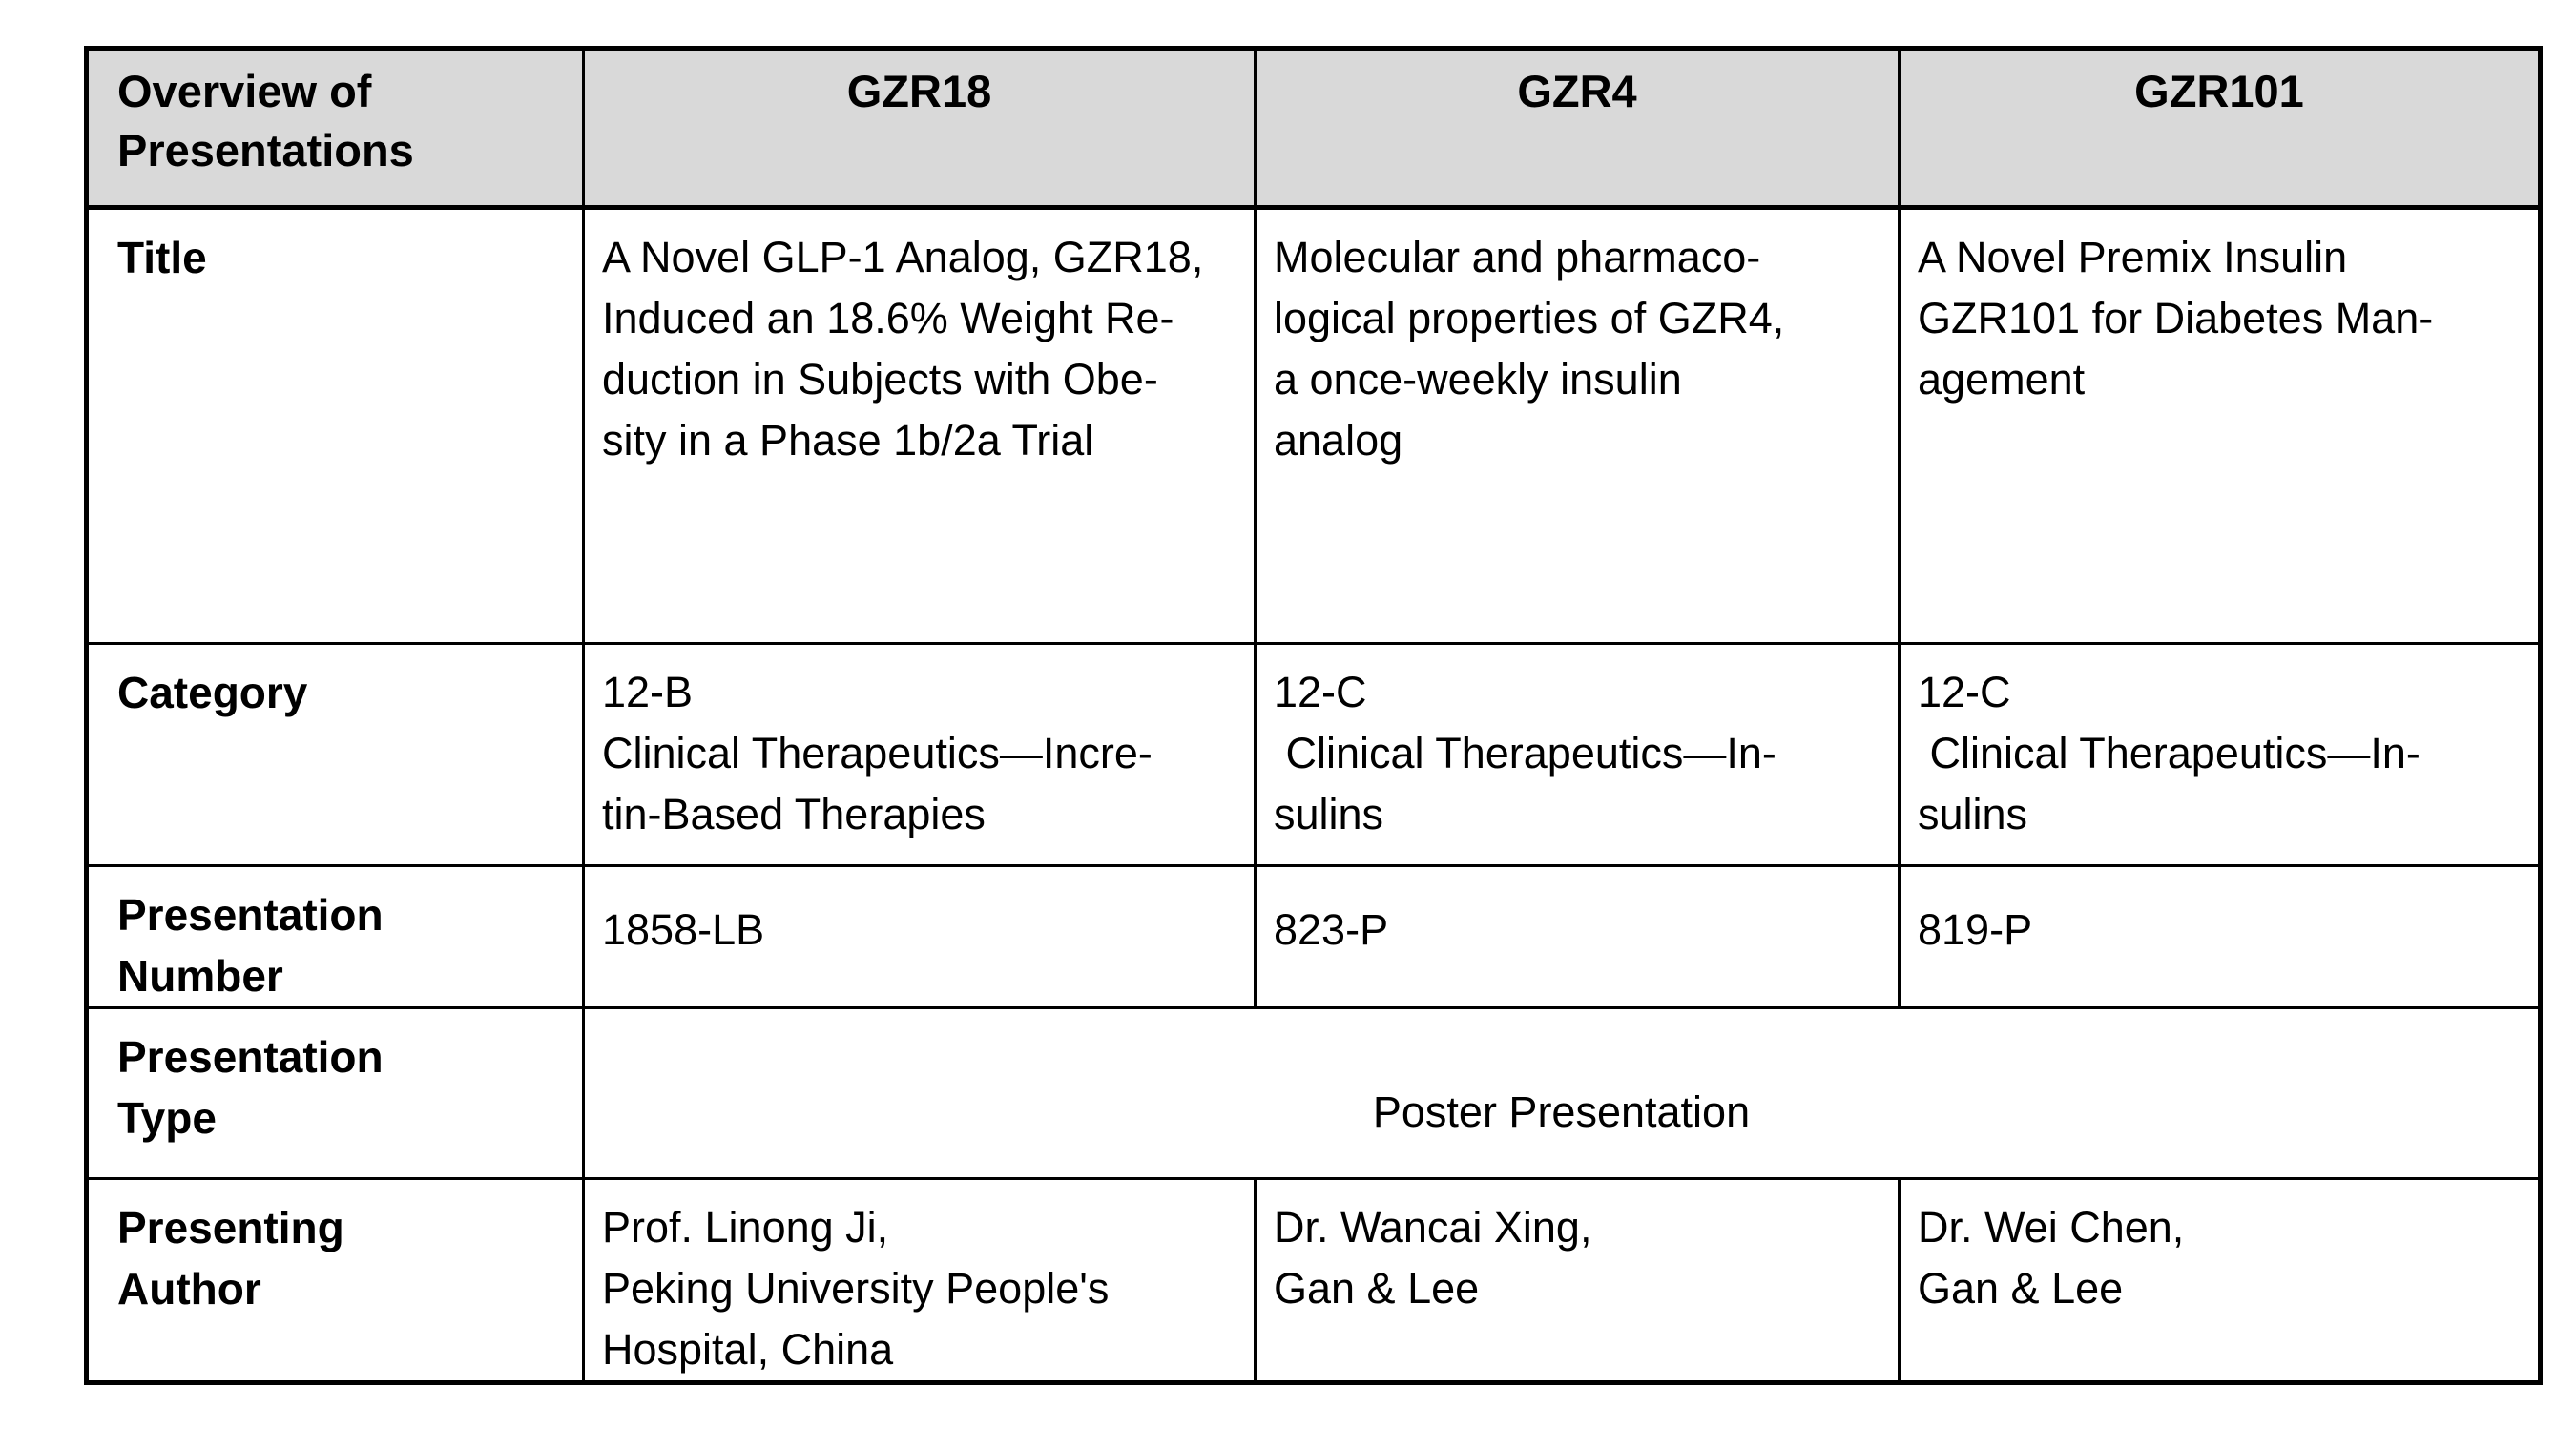 Image resolution: width=2576 pixels, height=1449 pixels. I want to click on cell-presentation-type-merged: Poster Presentation, so click(1562, 1093).